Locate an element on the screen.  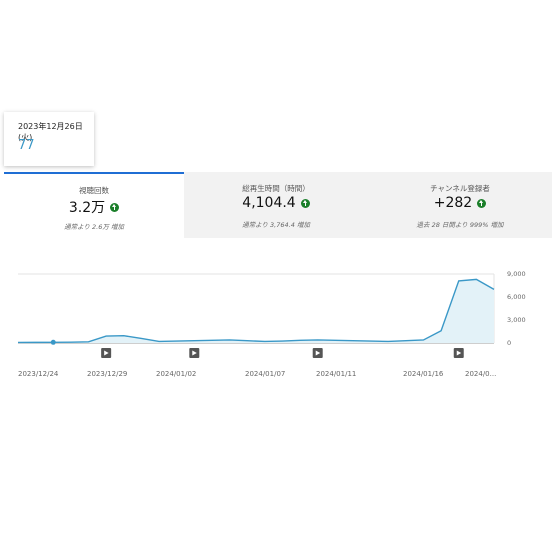
chart-tooltip: 2023年12月26日(火) 77 is located at coordinates (49, 139).